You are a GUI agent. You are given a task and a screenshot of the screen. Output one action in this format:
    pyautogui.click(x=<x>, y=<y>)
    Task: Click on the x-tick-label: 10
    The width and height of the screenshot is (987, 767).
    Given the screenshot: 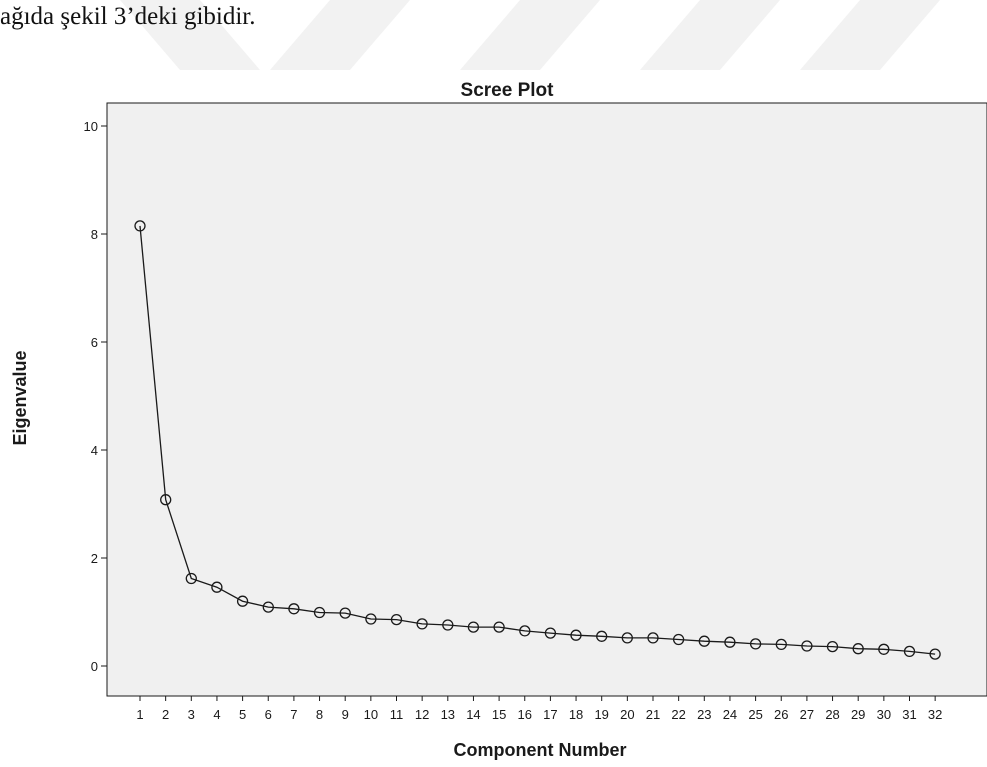 What is the action you would take?
    pyautogui.click(x=371, y=714)
    